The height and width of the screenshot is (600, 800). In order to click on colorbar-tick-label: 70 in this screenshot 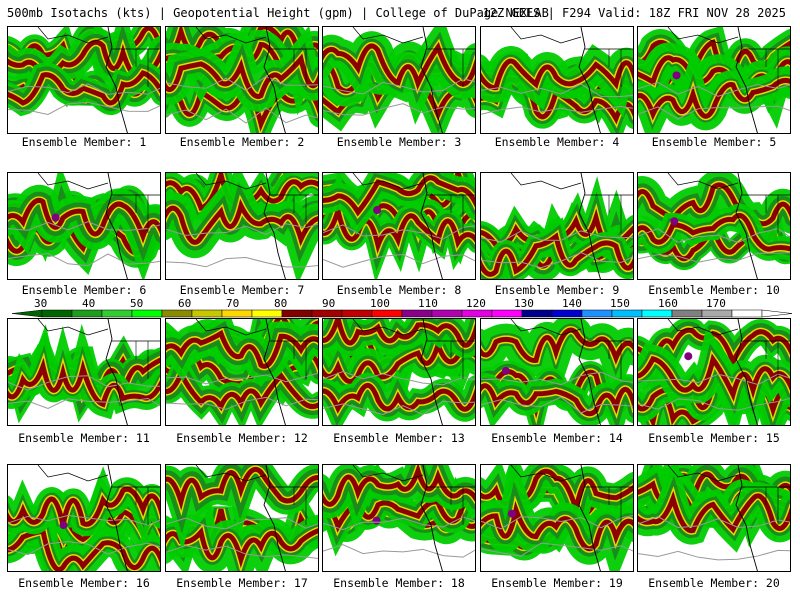, I will do `click(233, 303)`.